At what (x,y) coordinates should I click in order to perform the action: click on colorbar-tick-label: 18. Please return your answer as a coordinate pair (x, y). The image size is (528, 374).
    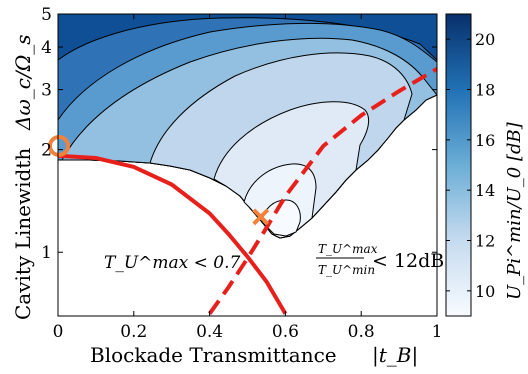
    Looking at the image, I should click on (485, 90).